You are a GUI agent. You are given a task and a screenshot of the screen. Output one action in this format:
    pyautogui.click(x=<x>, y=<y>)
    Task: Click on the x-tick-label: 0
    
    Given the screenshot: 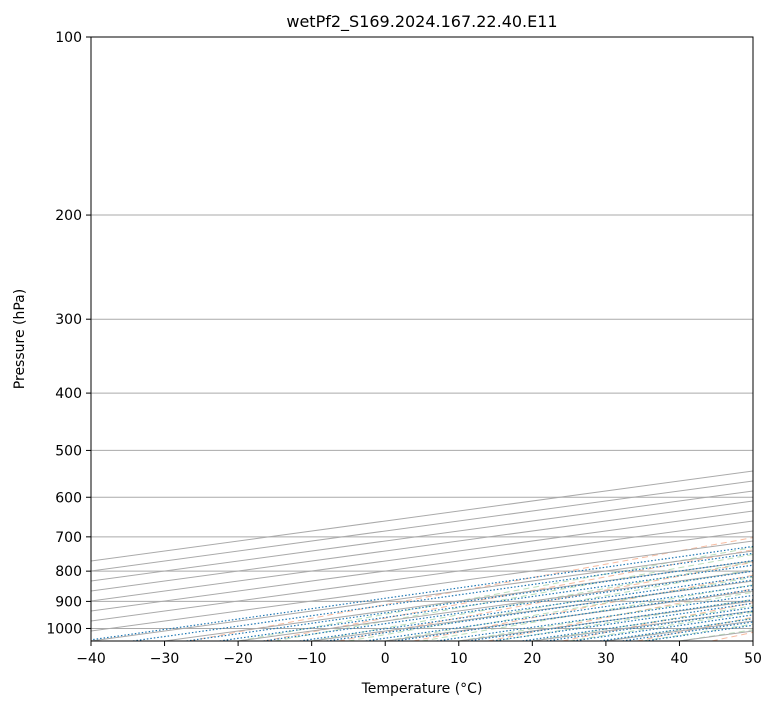 What is the action you would take?
    pyautogui.click(x=385, y=659)
    